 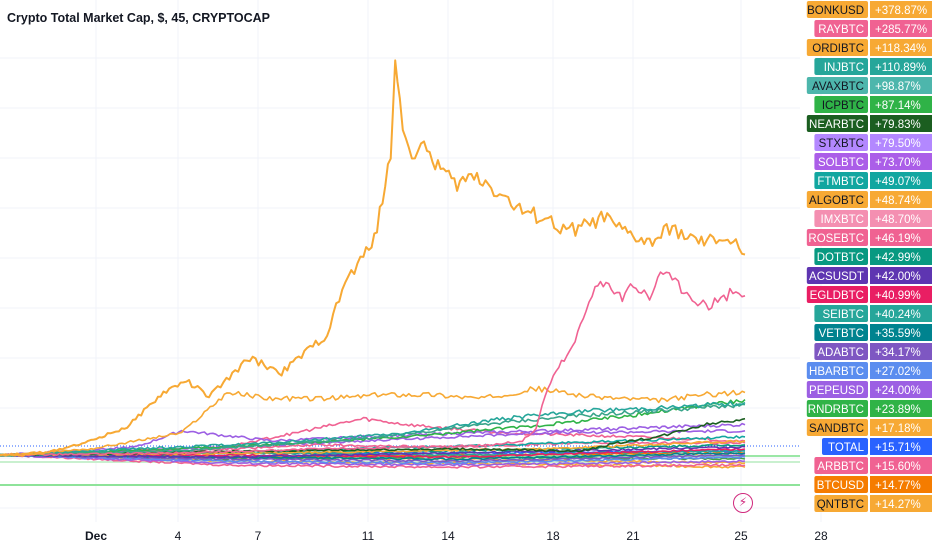 What do you see at coordinates (456, 536) in the screenshot?
I see `x-axis: Dec 4 7 11 14 18 21 25 28` at bounding box center [456, 536].